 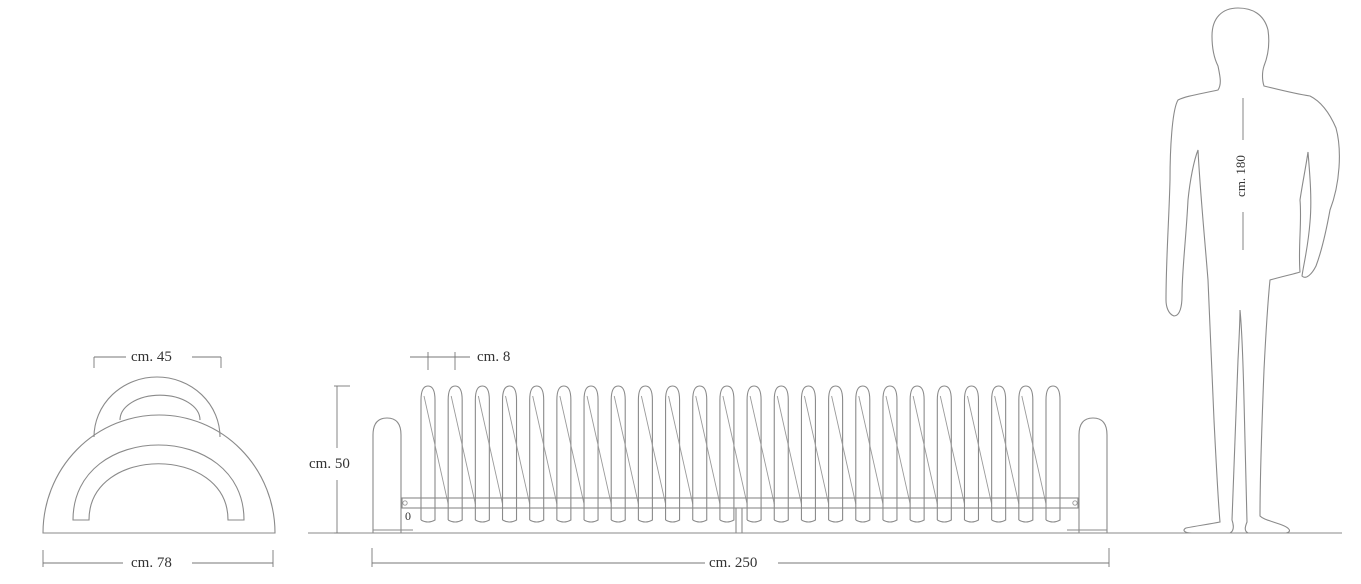 What do you see at coordinates (494, 357) in the screenshot?
I see `dim-label-spacing: cm. 8` at bounding box center [494, 357].